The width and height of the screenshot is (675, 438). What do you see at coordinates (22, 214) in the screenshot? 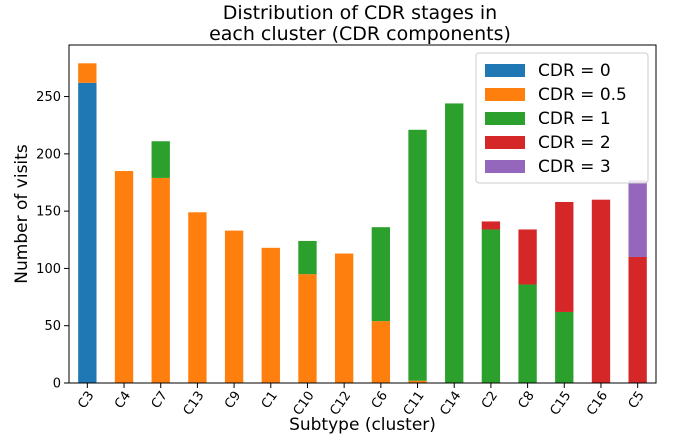
I see `y-axis-label: Number of visits` at bounding box center [22, 214].